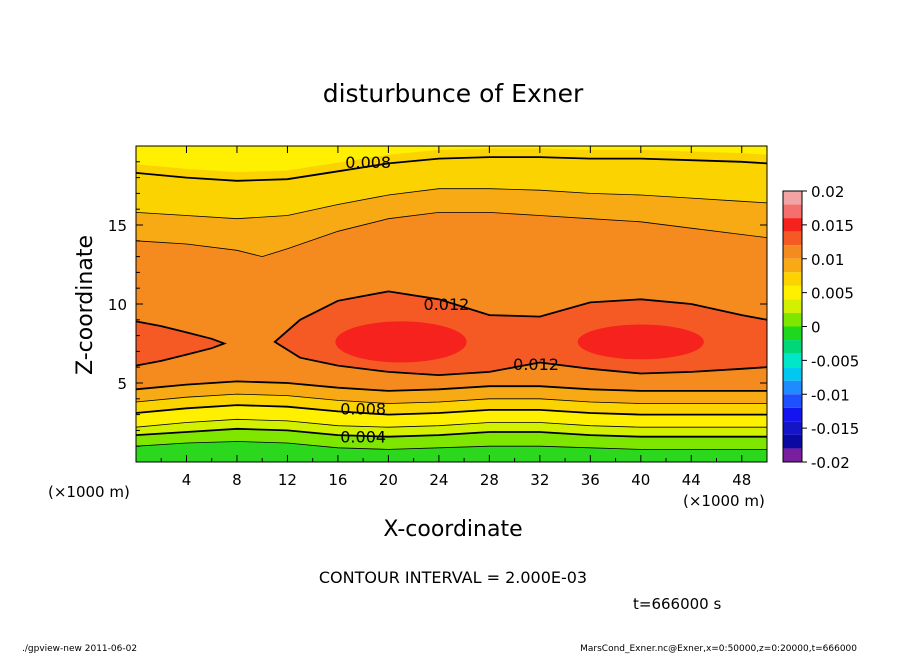  What do you see at coordinates (117, 305) in the screenshot?
I see `y-tick-label: 10` at bounding box center [117, 305].